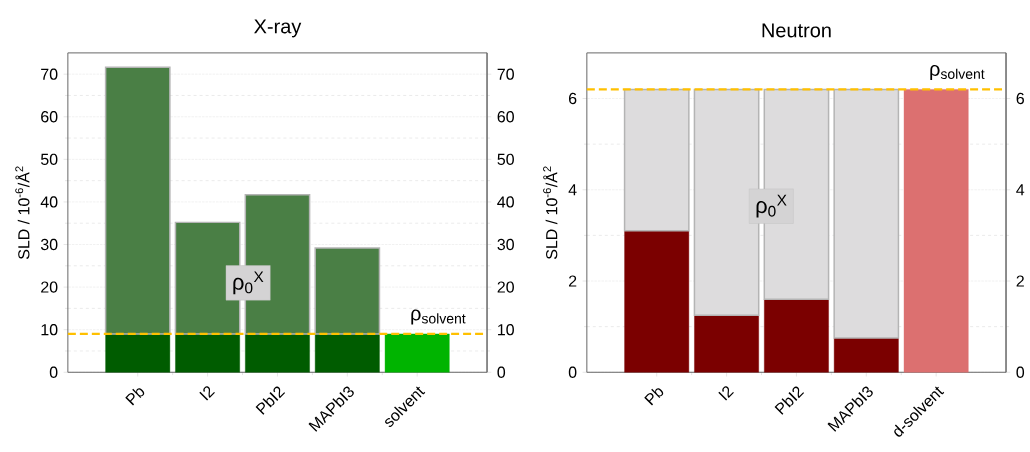 The width and height of the screenshot is (1030, 452). What do you see at coordinates (49, 117) in the screenshot?
I see `y-tick-label: 60` at bounding box center [49, 117].